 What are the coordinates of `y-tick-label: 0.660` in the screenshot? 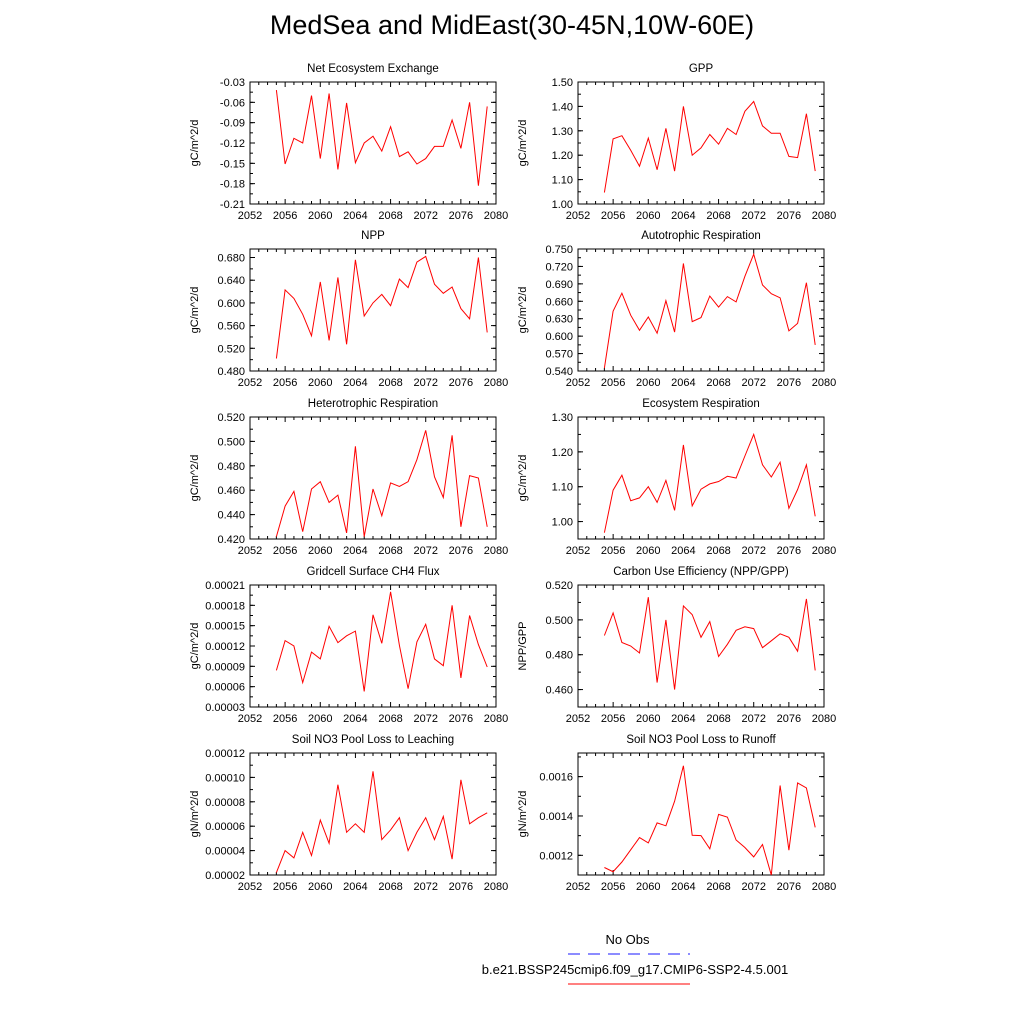 It's located at (559, 302).